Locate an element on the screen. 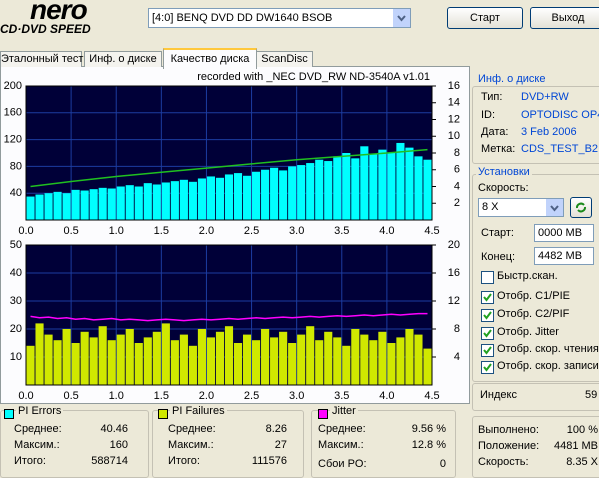  x-tick-label: 4.0 is located at coordinates (386, 231).